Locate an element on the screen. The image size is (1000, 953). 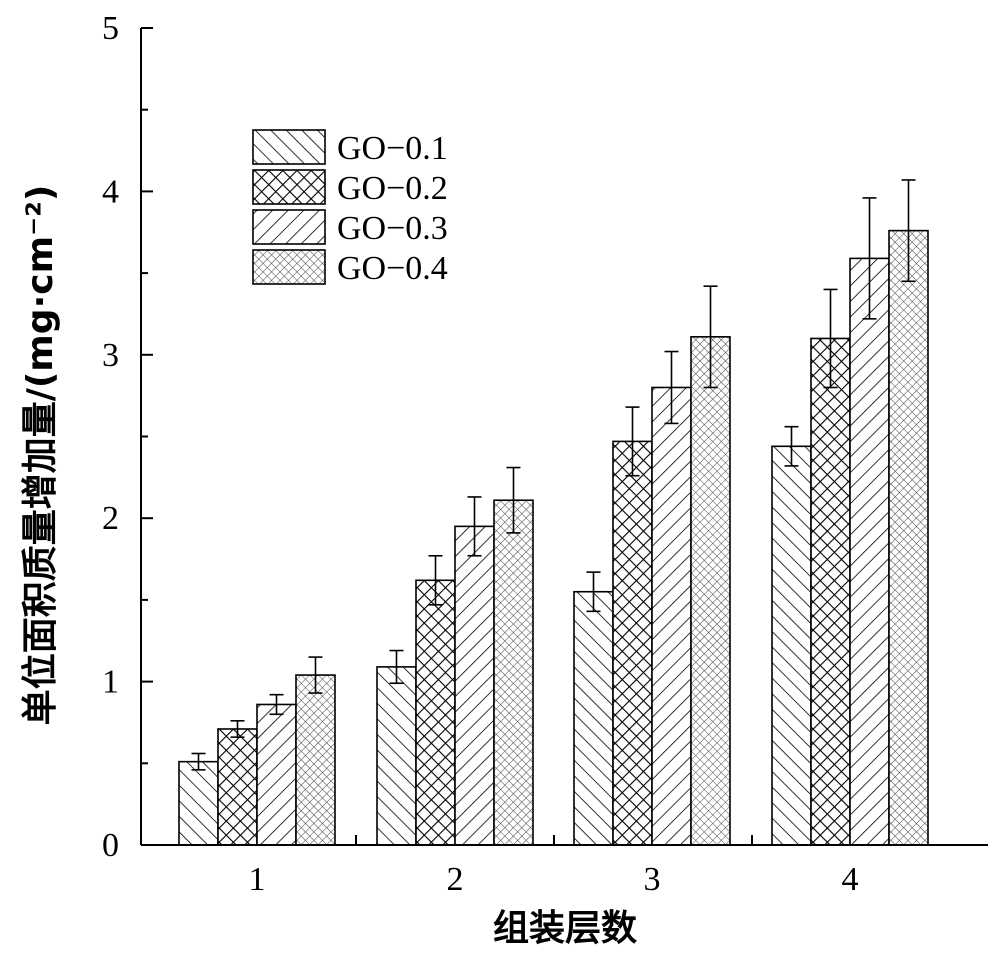
x-ticks: 1 2 3 4 is located at coordinates (554, 866).